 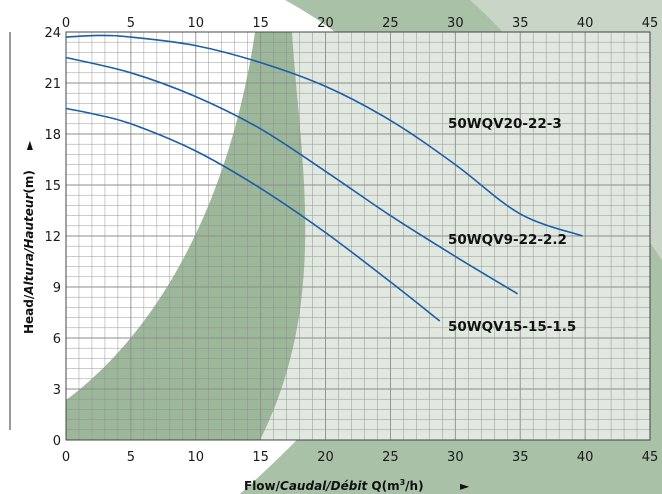 What do you see at coordinates (650, 457) in the screenshot?
I see `x-tick-label: 45` at bounding box center [650, 457].